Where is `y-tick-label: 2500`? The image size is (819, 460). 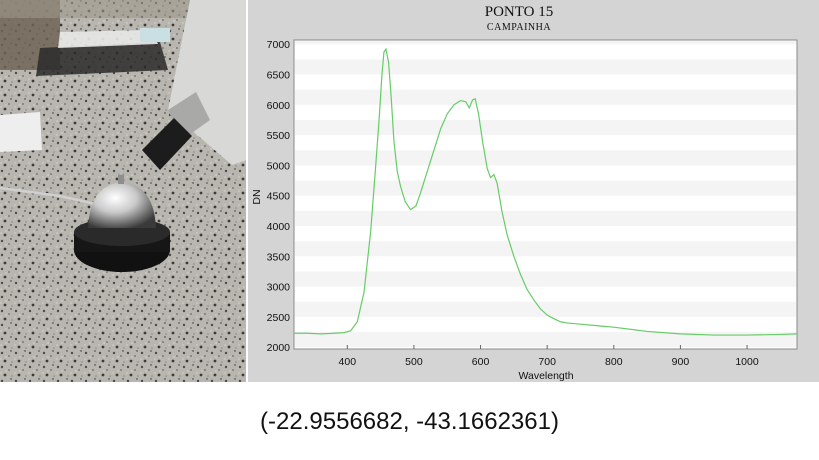 y-tick-label: 2500 is located at coordinates (279, 318).